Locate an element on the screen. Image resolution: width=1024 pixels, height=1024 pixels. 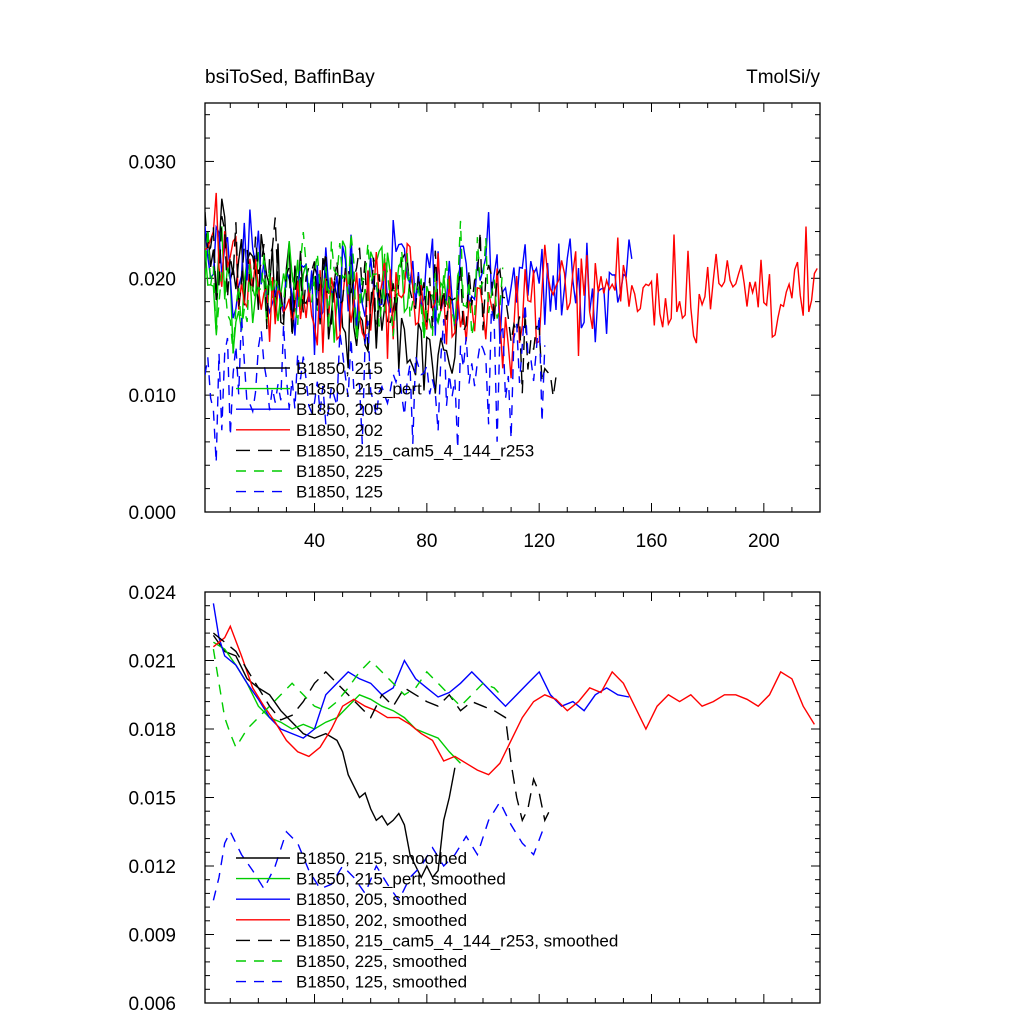
legend-label: B1850, 225 is located at coordinates (339, 471).